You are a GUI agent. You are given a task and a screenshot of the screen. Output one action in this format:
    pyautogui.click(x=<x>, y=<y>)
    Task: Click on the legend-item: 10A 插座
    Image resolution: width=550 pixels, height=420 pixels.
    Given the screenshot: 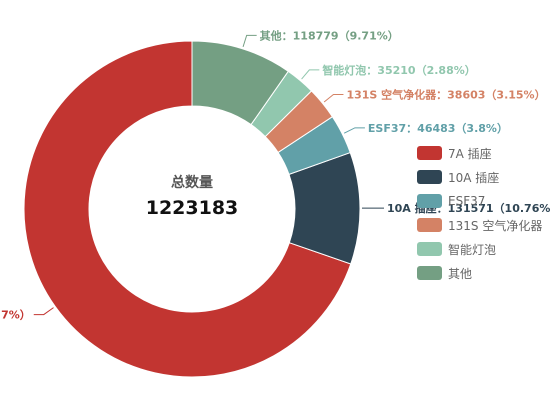 What is the action you would take?
    pyautogui.click(x=479, y=177)
    